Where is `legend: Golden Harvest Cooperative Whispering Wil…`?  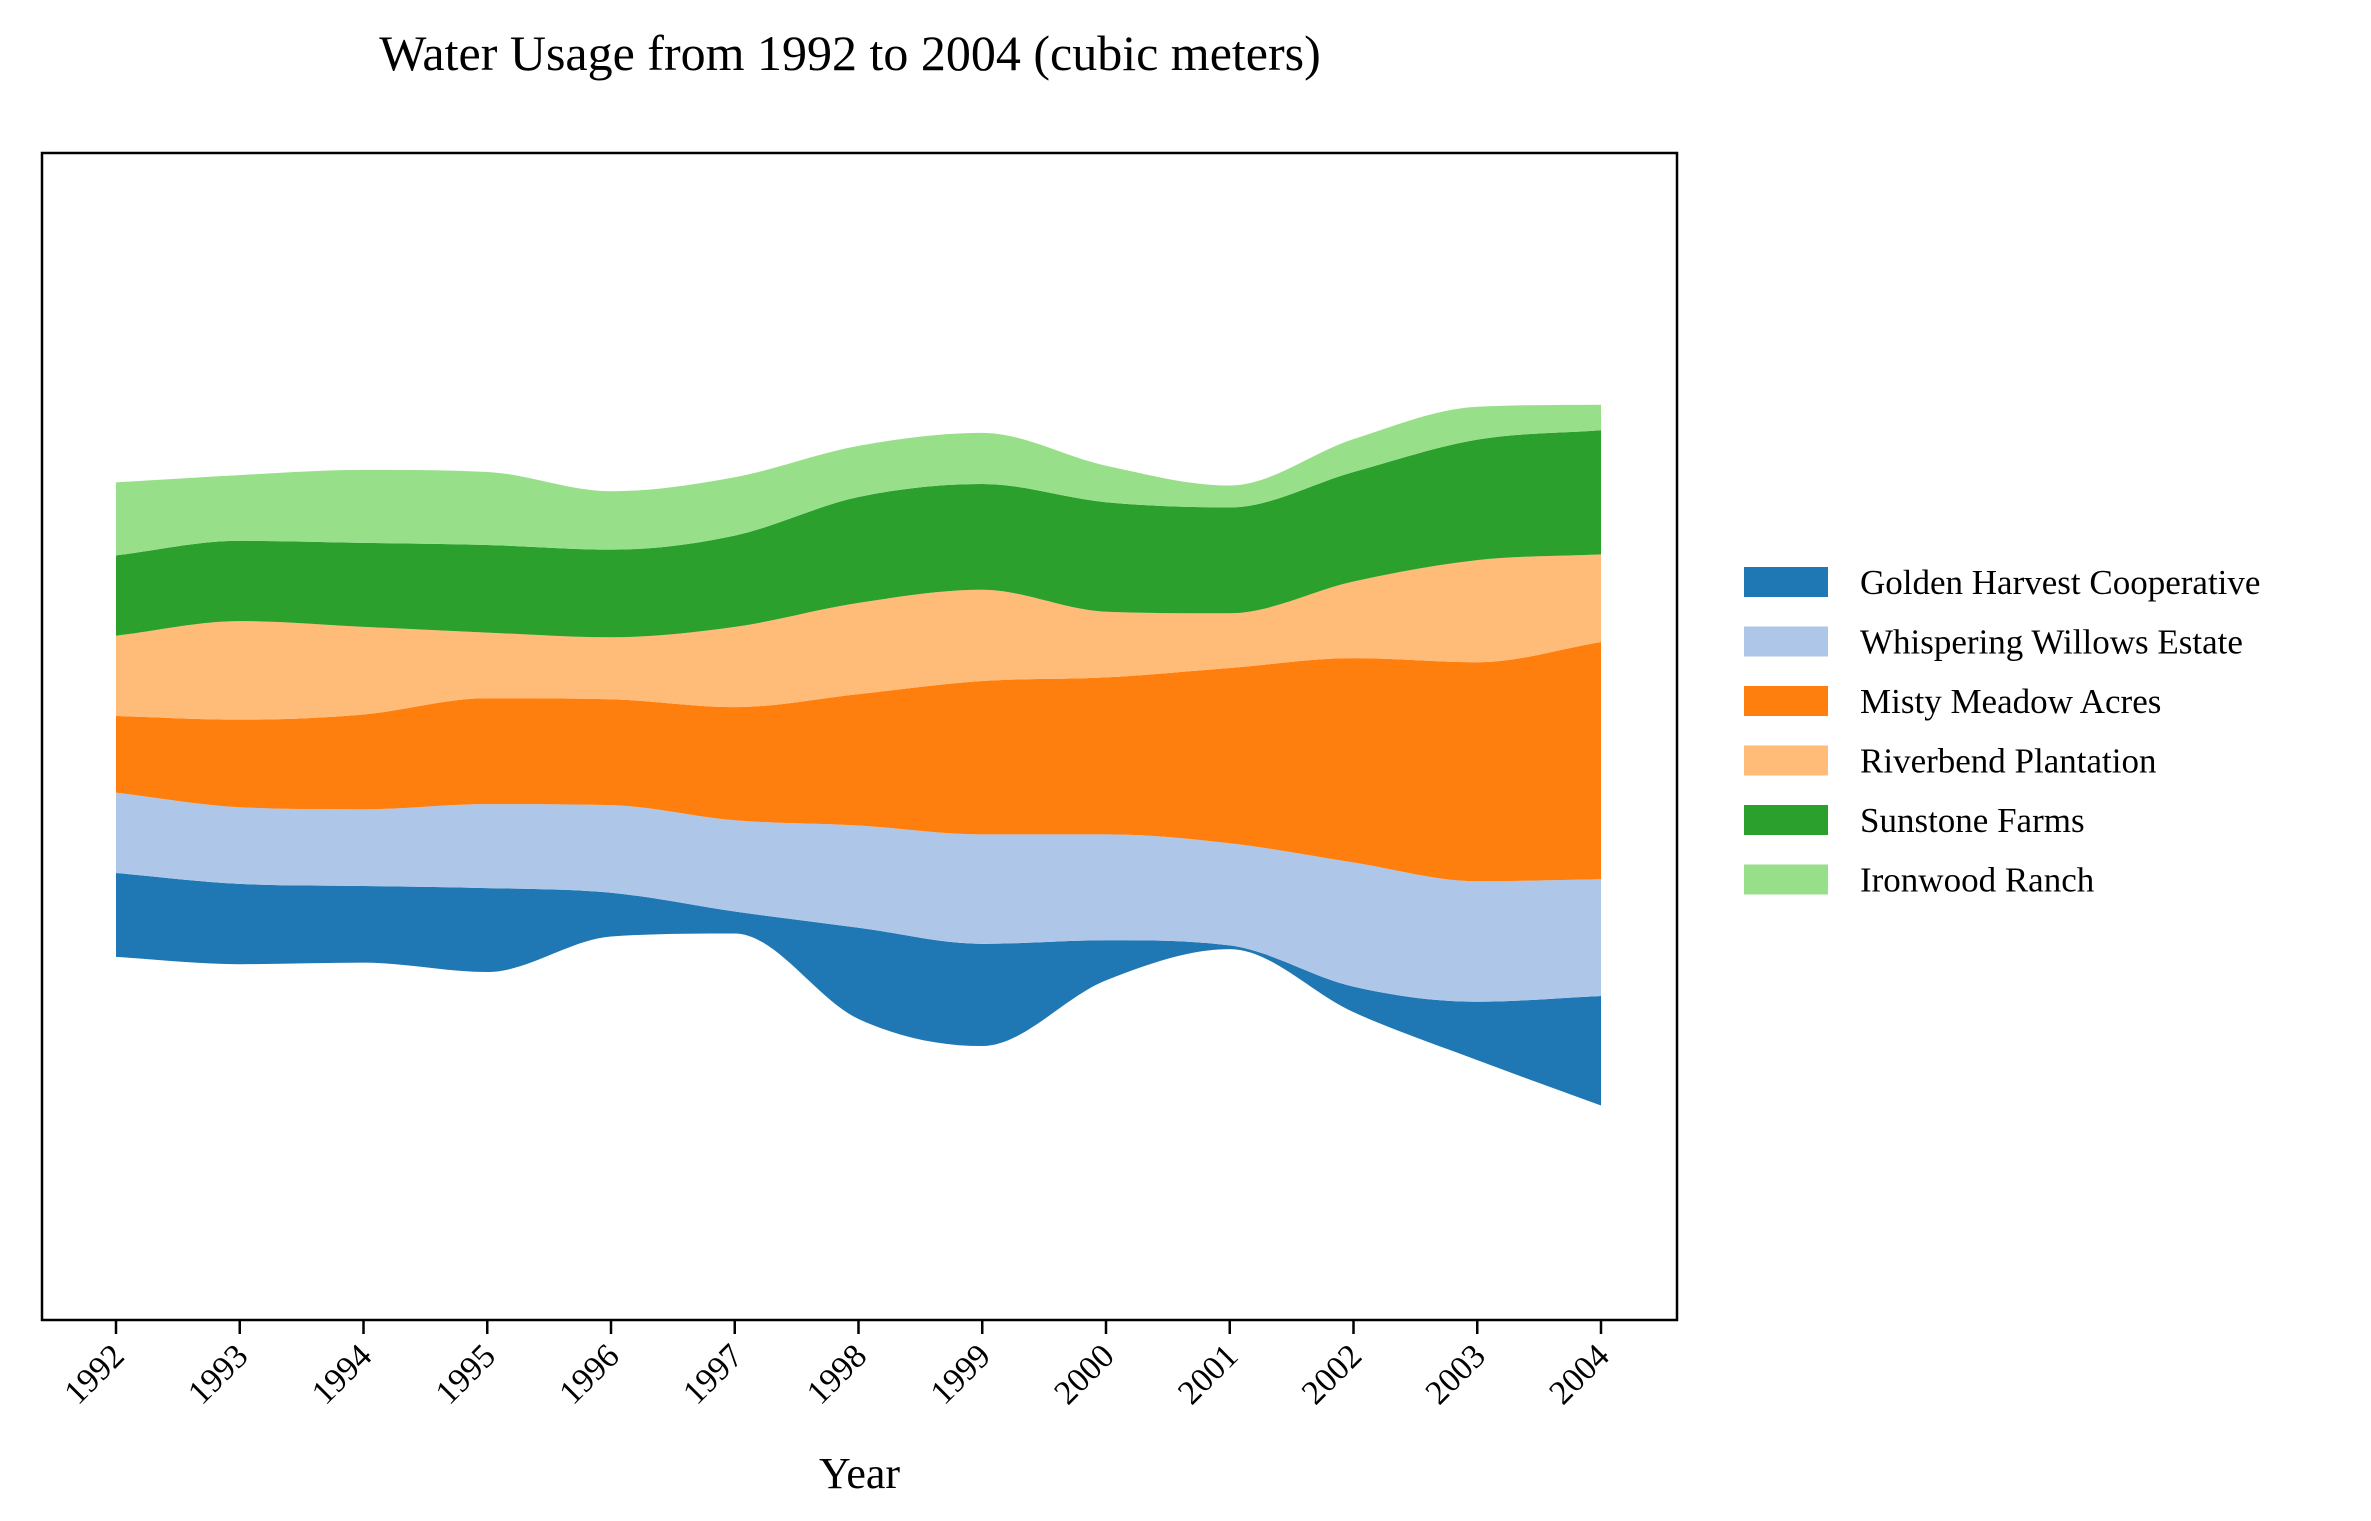 legend: Golden Harvest Cooperative Whispering Wil… is located at coordinates (2002, 731).